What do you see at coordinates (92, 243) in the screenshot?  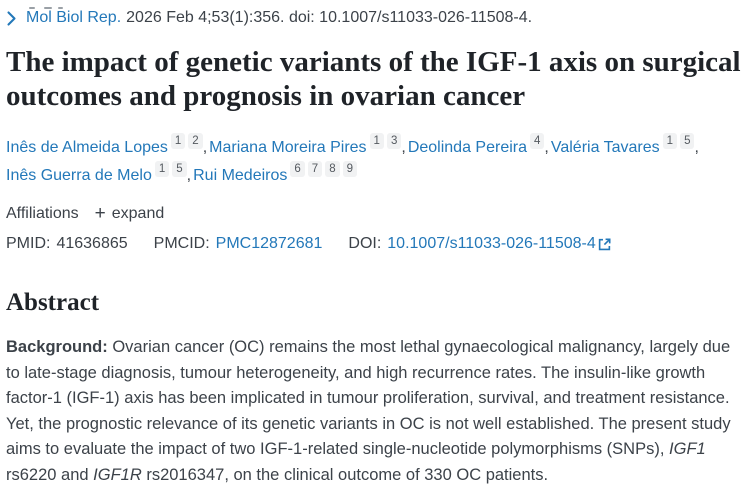 I see `pmid-value: 41636865` at bounding box center [92, 243].